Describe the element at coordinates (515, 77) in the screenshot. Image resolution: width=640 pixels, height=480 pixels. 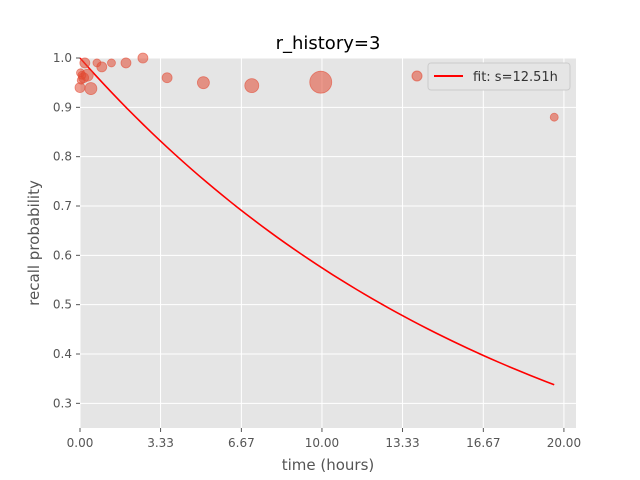
I see `legend-fit-label: fit: s=12.51h` at that location.